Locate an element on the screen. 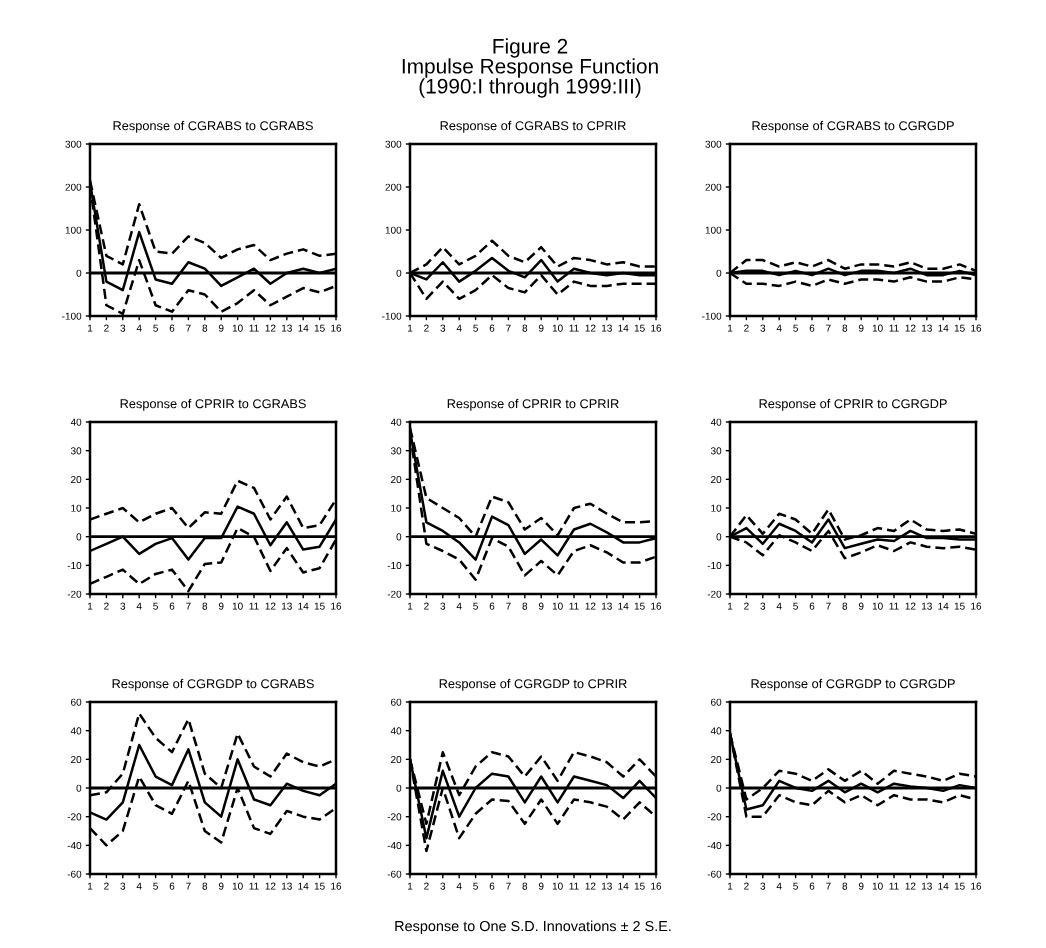 The width and height of the screenshot is (1046, 948). caption: Figure 2 is located at coordinates (530, 48).